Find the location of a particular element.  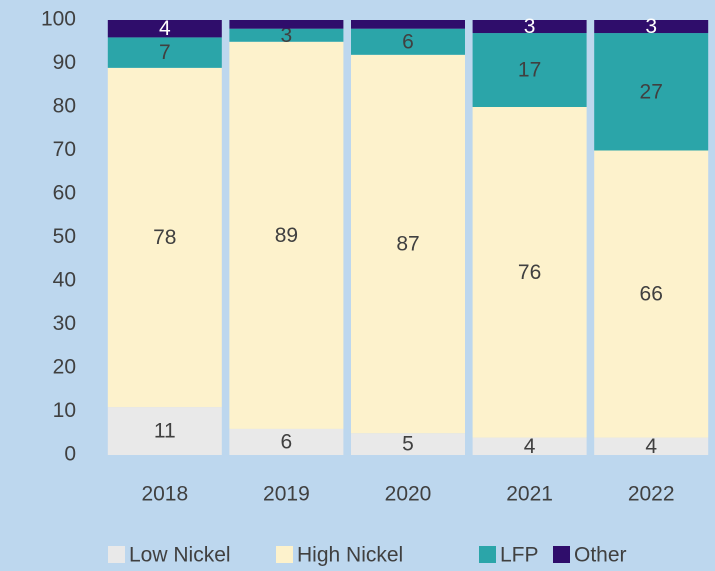

y-tick-label: 20 is located at coordinates (64, 367).